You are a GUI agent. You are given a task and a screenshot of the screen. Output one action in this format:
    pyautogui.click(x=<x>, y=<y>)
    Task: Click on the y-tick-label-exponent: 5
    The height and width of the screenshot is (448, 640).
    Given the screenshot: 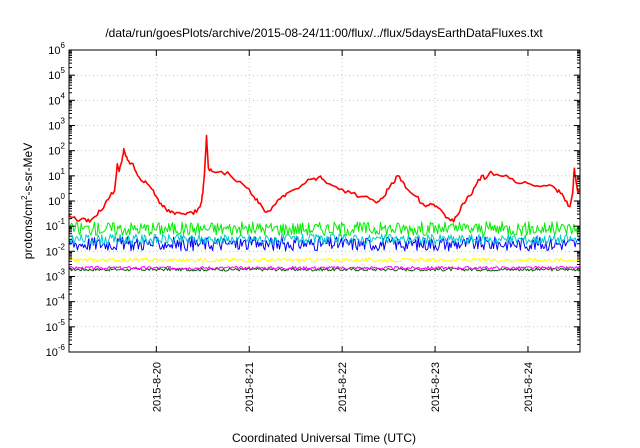 What is the action you would take?
    pyautogui.click(x=63, y=70)
    